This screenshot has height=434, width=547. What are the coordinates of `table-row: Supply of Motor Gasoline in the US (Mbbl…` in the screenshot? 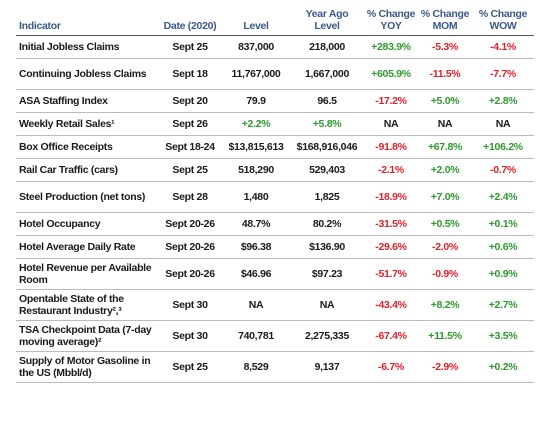 It's located at (275, 367).